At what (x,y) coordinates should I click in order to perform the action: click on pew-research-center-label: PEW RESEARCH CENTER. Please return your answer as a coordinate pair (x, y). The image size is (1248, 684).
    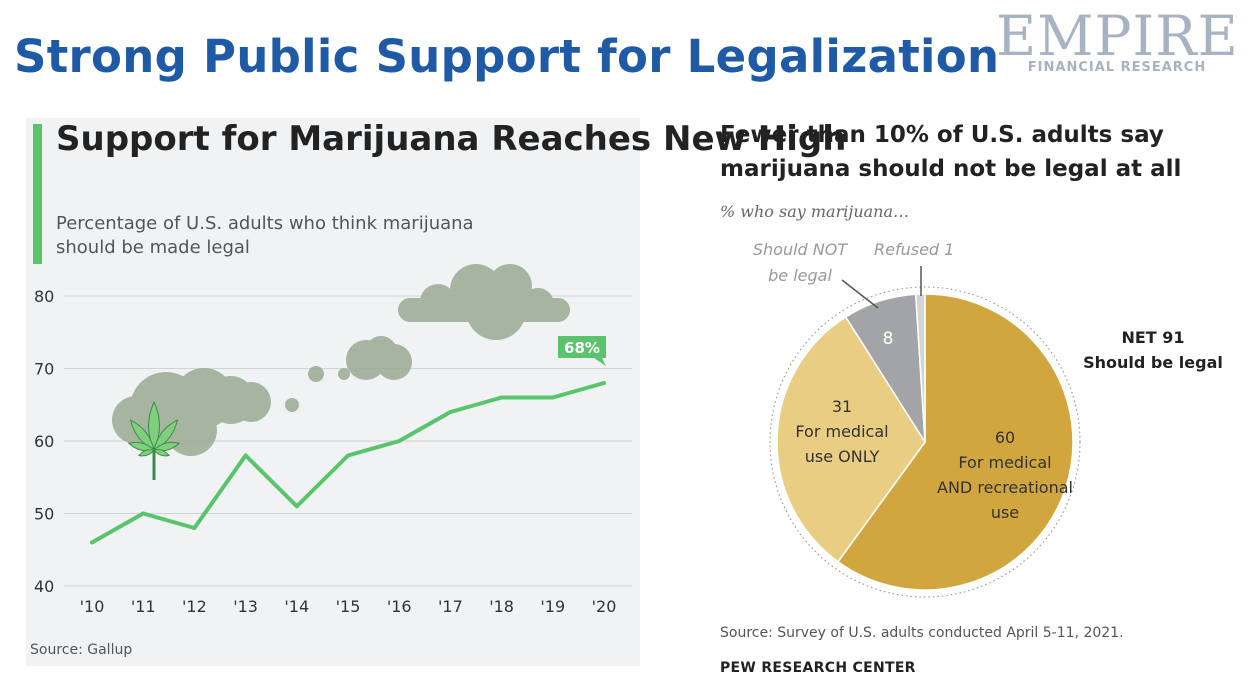
    Looking at the image, I should click on (818, 668).